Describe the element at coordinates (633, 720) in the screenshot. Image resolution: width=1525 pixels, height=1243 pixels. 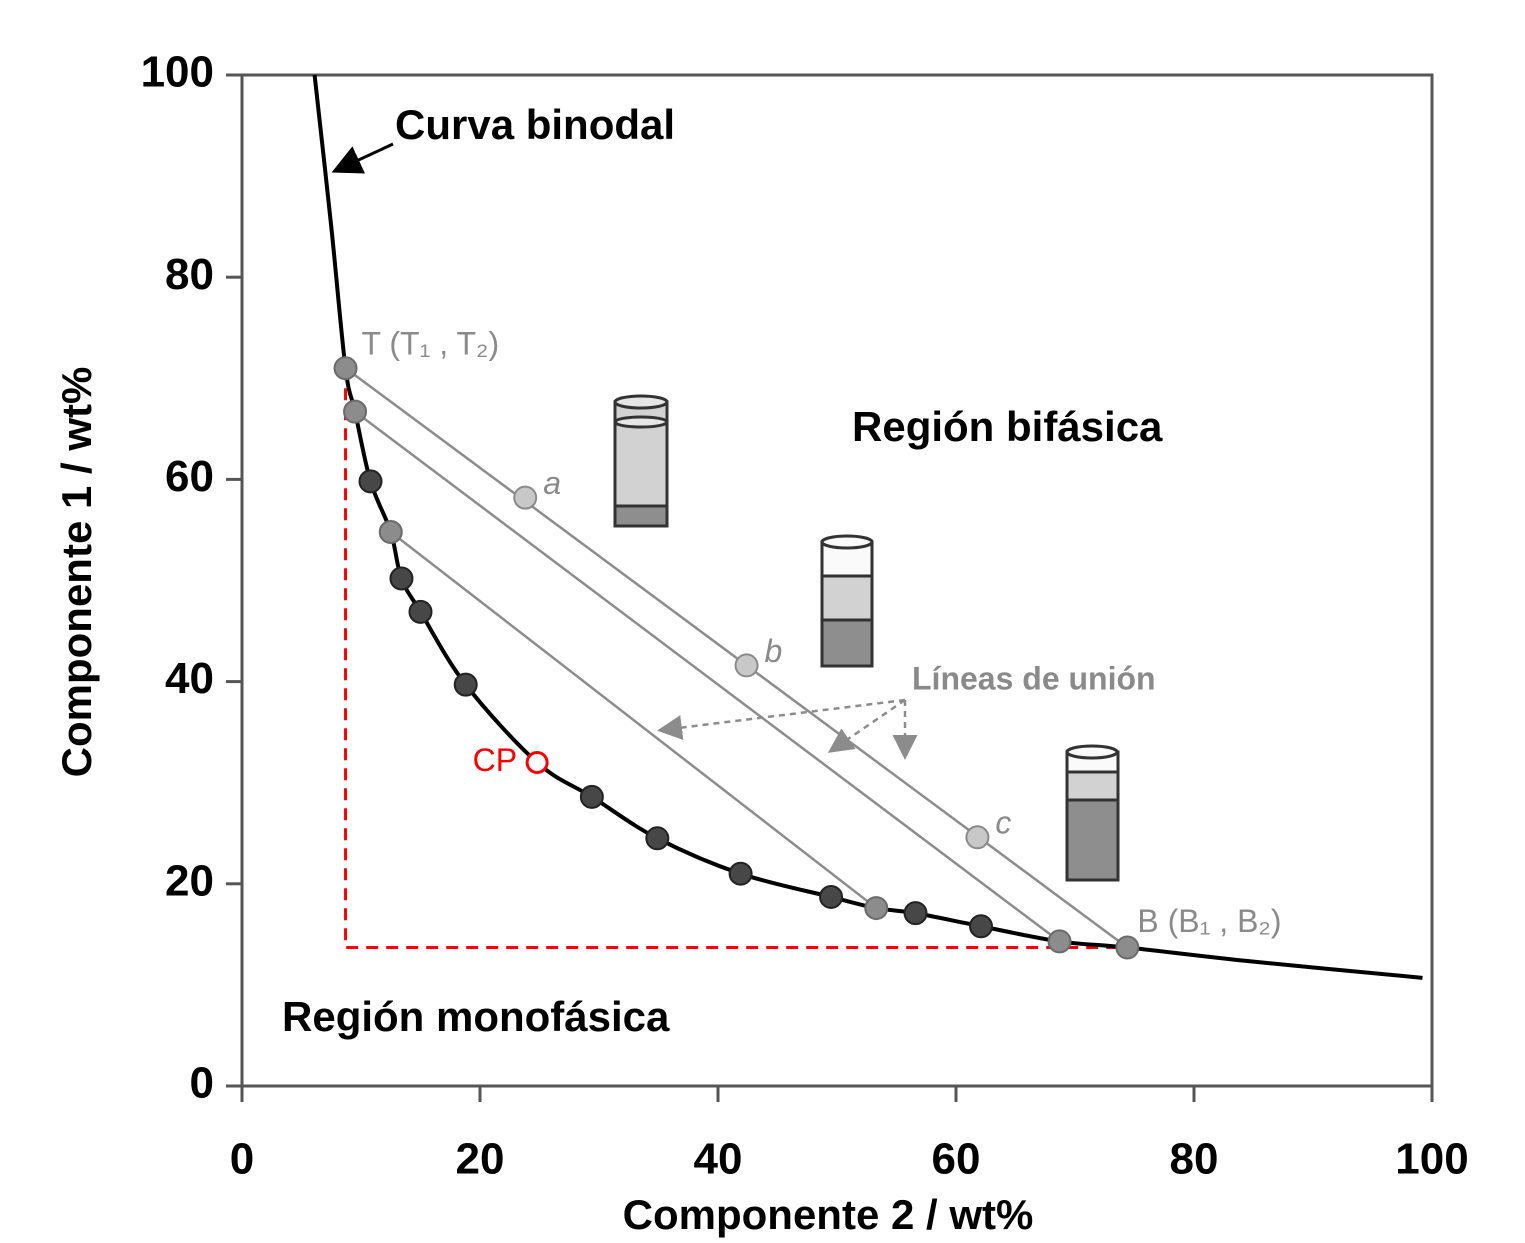
I see `tie-line` at that location.